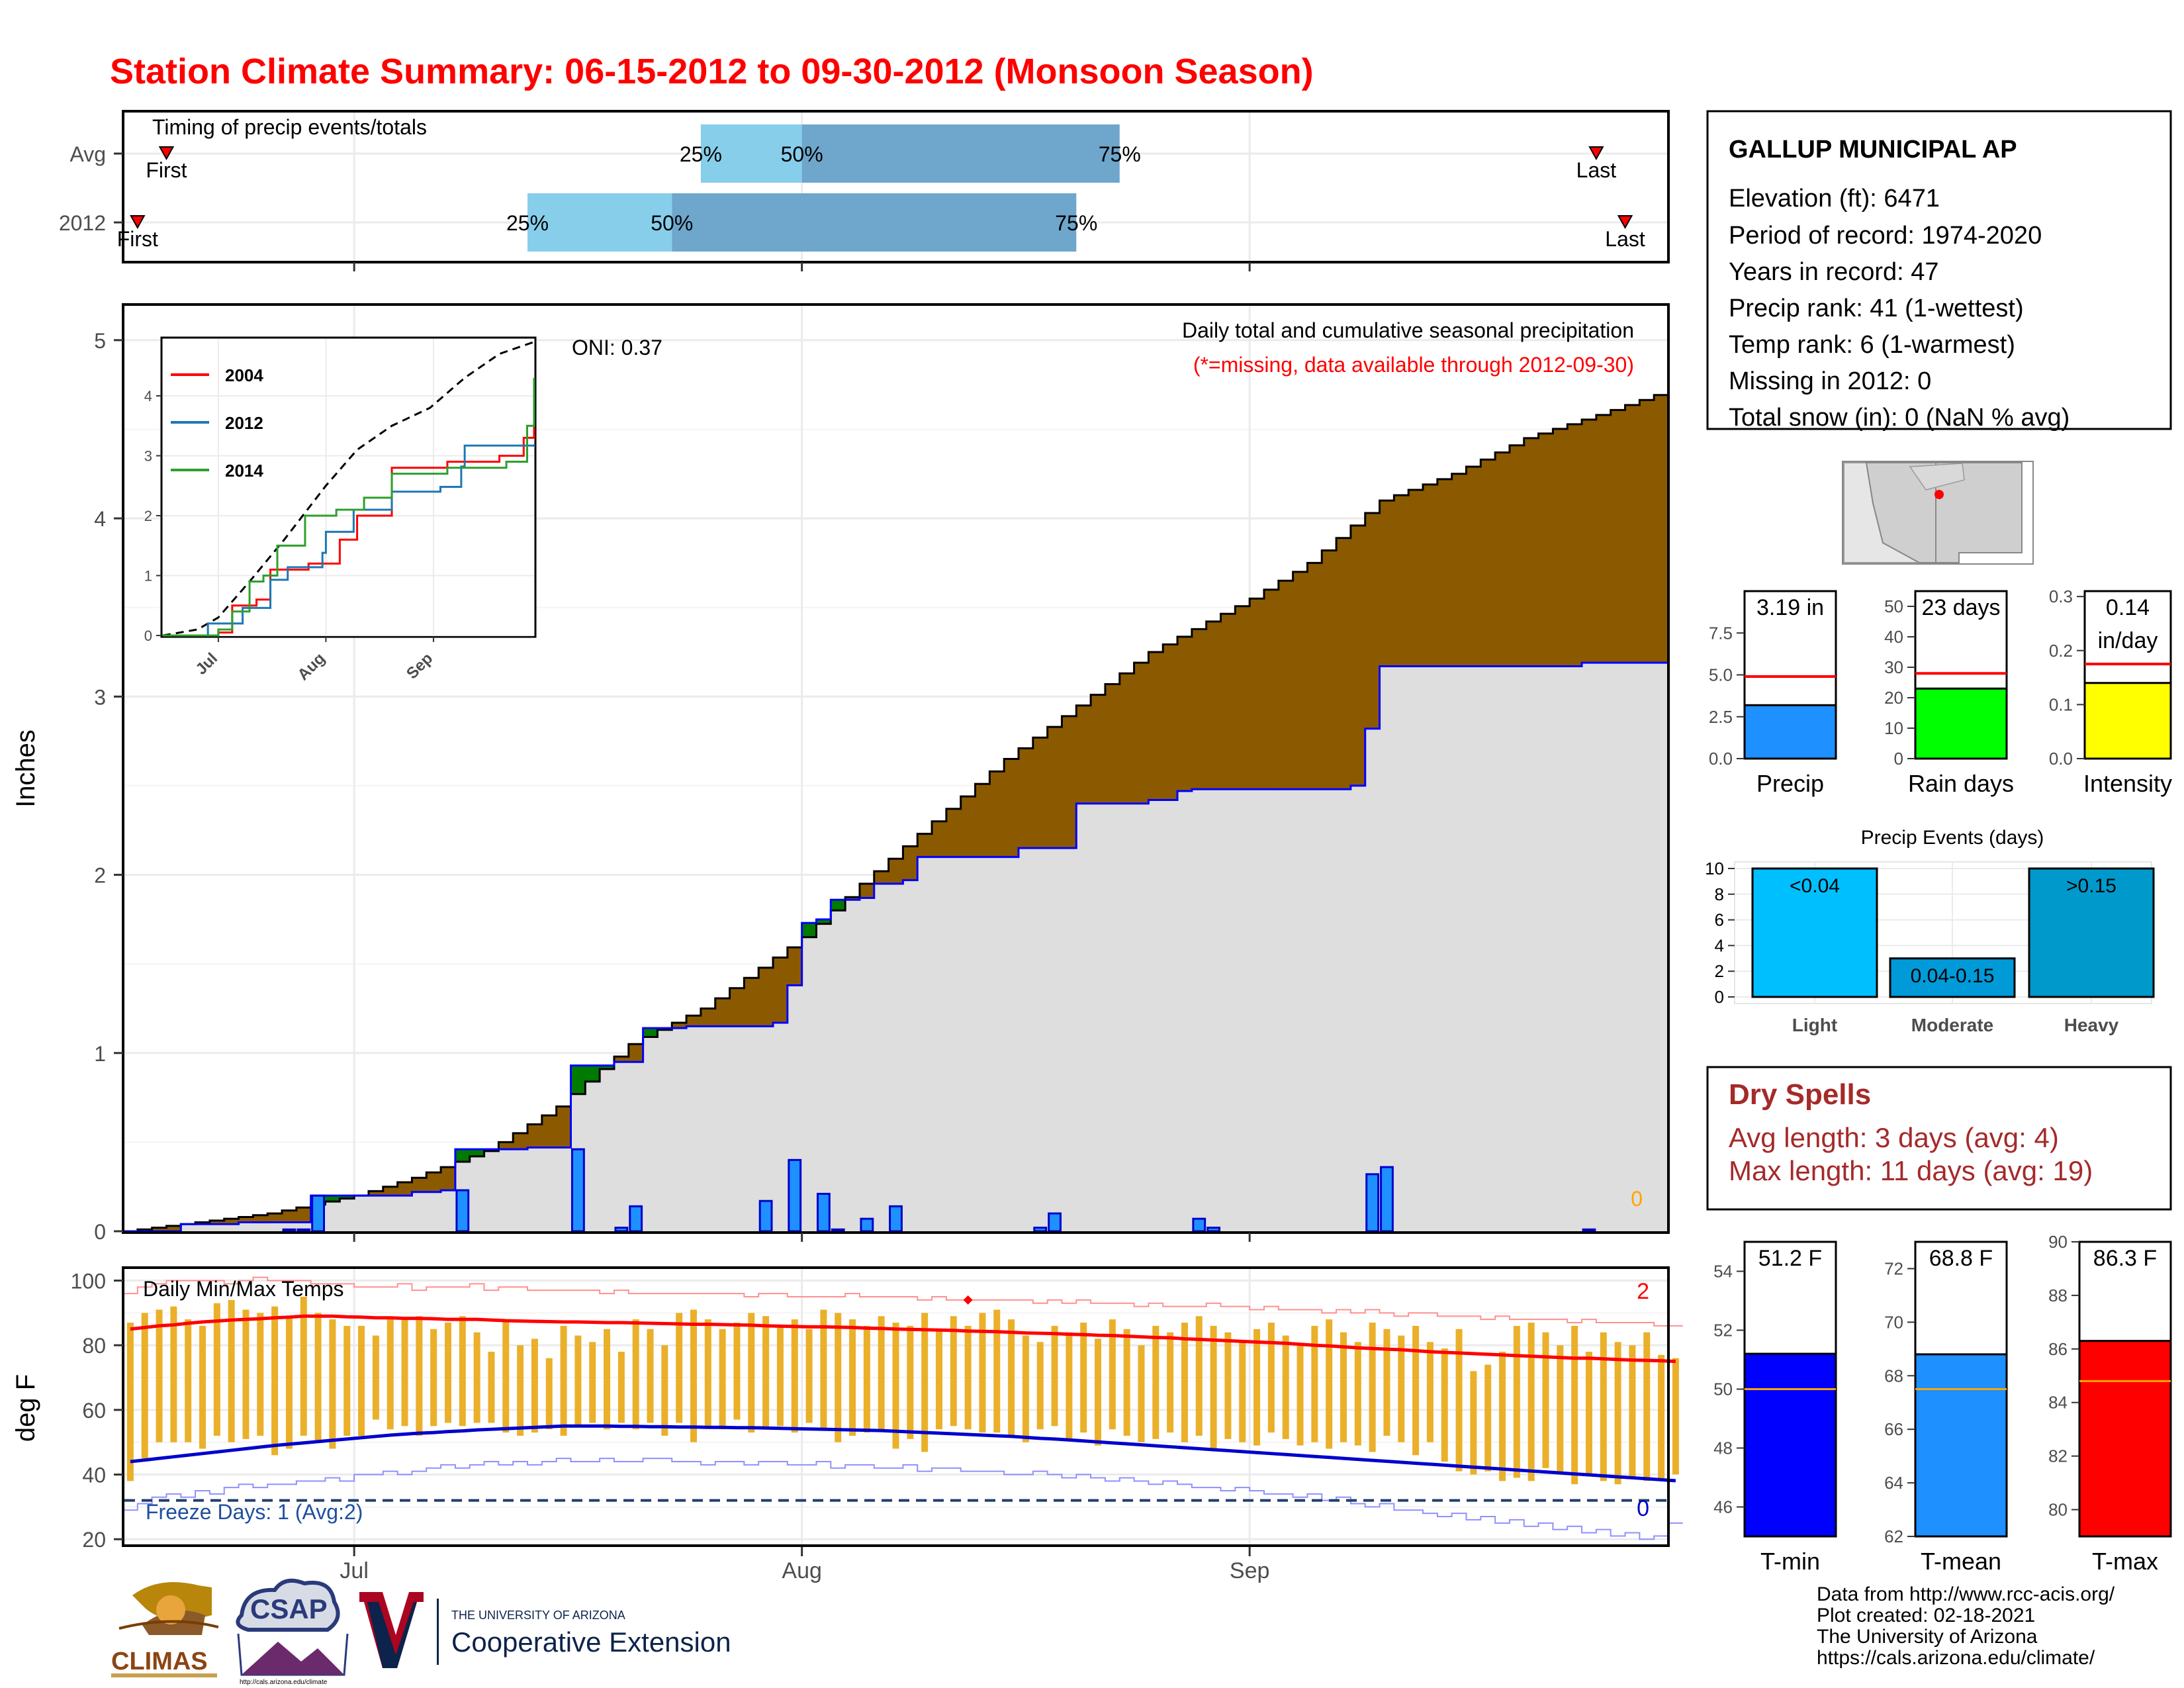 The width and height of the screenshot is (2184, 1688). Describe the element at coordinates (1721, 759) in the screenshot. I see `precip-summary-tick-label: 0.0` at that location.